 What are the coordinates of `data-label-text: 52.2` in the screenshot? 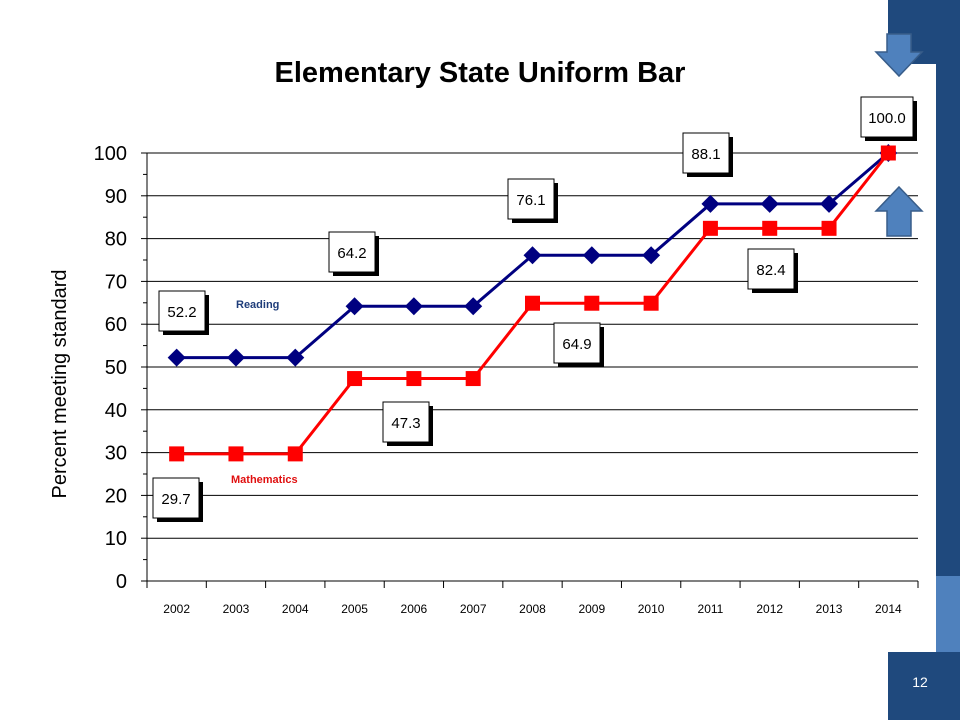 It's located at (181, 312).